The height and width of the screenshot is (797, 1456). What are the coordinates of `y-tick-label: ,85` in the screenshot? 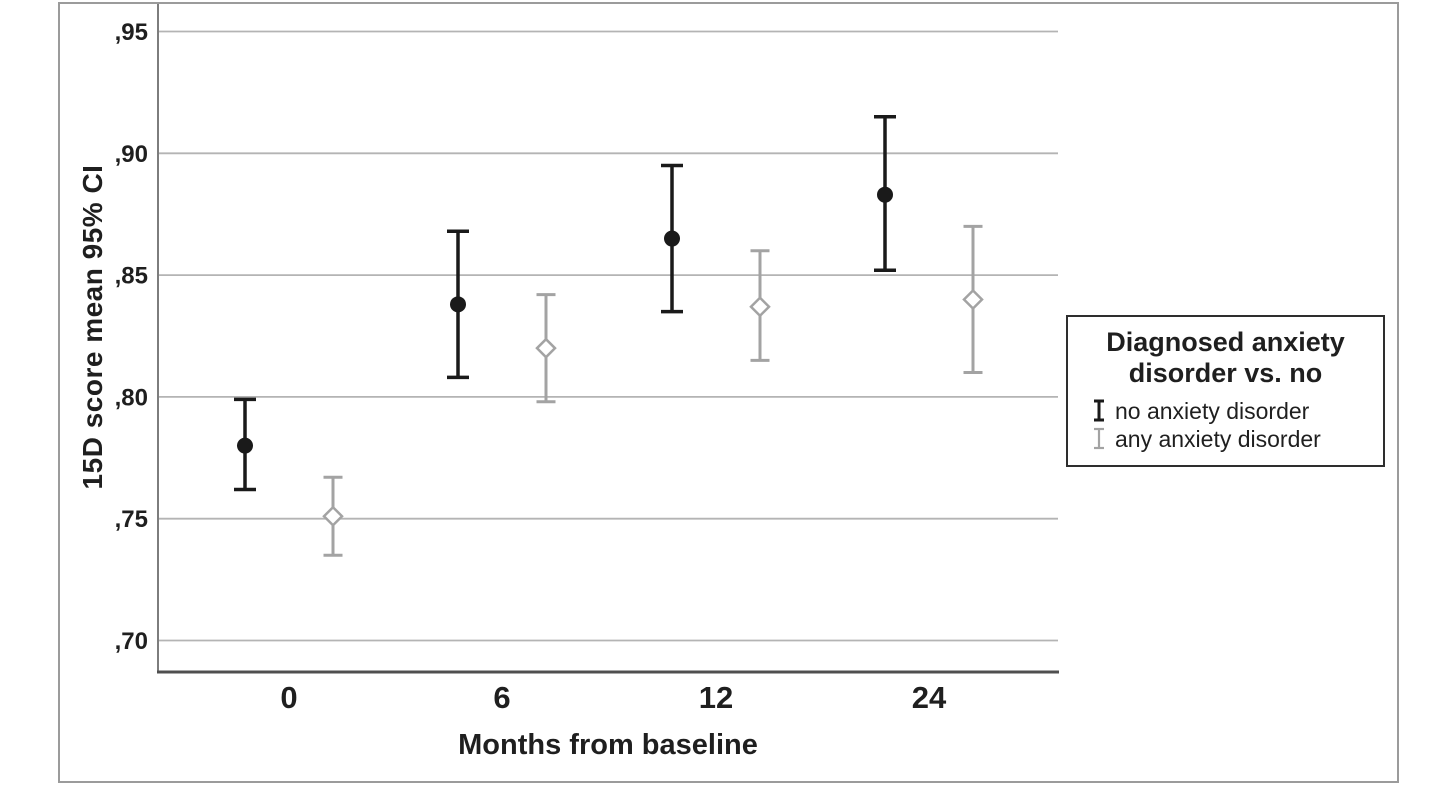 It's located at (131, 276).